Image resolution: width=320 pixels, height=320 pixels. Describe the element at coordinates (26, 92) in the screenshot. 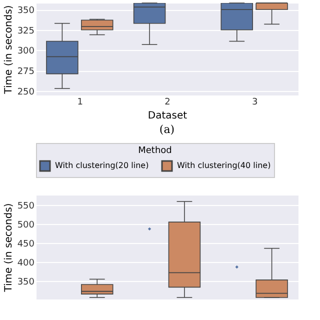

I see `y-tick-label: 250` at that location.